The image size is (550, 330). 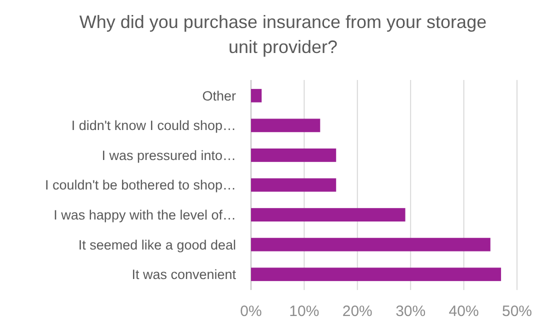 What do you see at coordinates (251, 311) in the screenshot?
I see `x-tick-label: 0%` at bounding box center [251, 311].